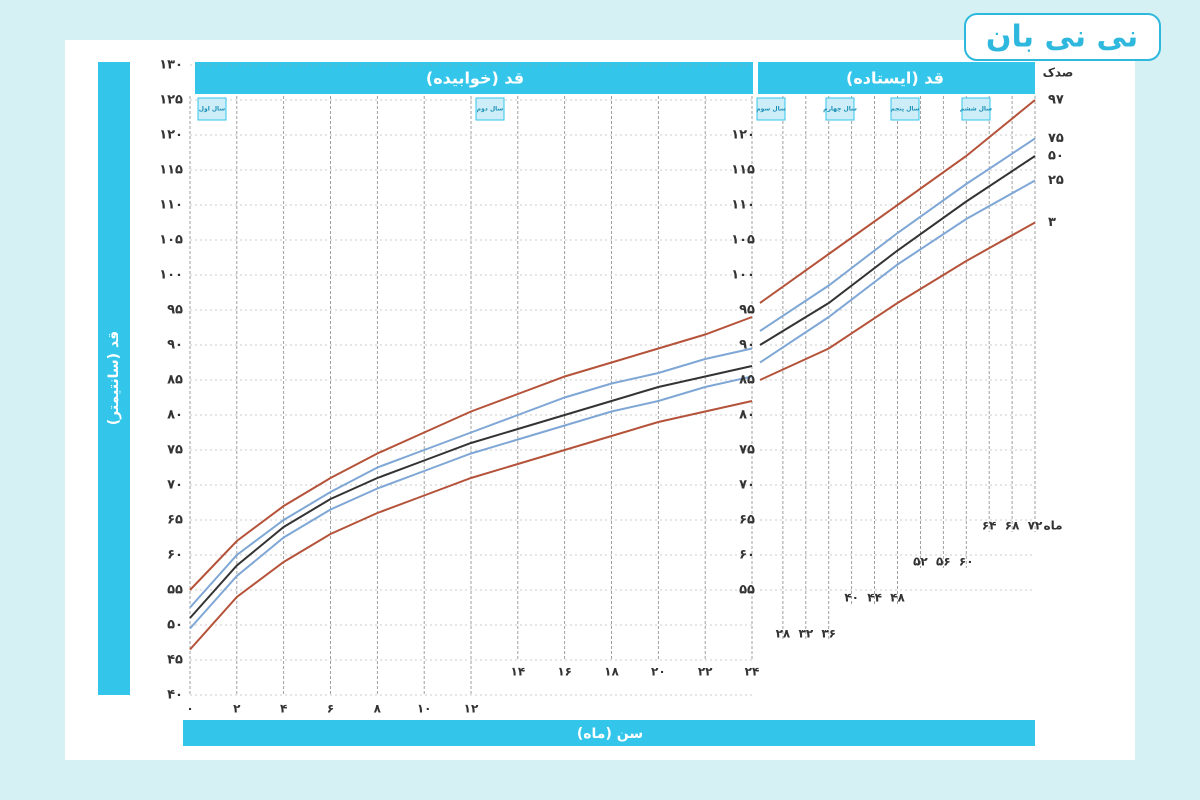  Describe the element at coordinates (189, 709) in the screenshot. I see `x-tick-label: ۰` at that location.